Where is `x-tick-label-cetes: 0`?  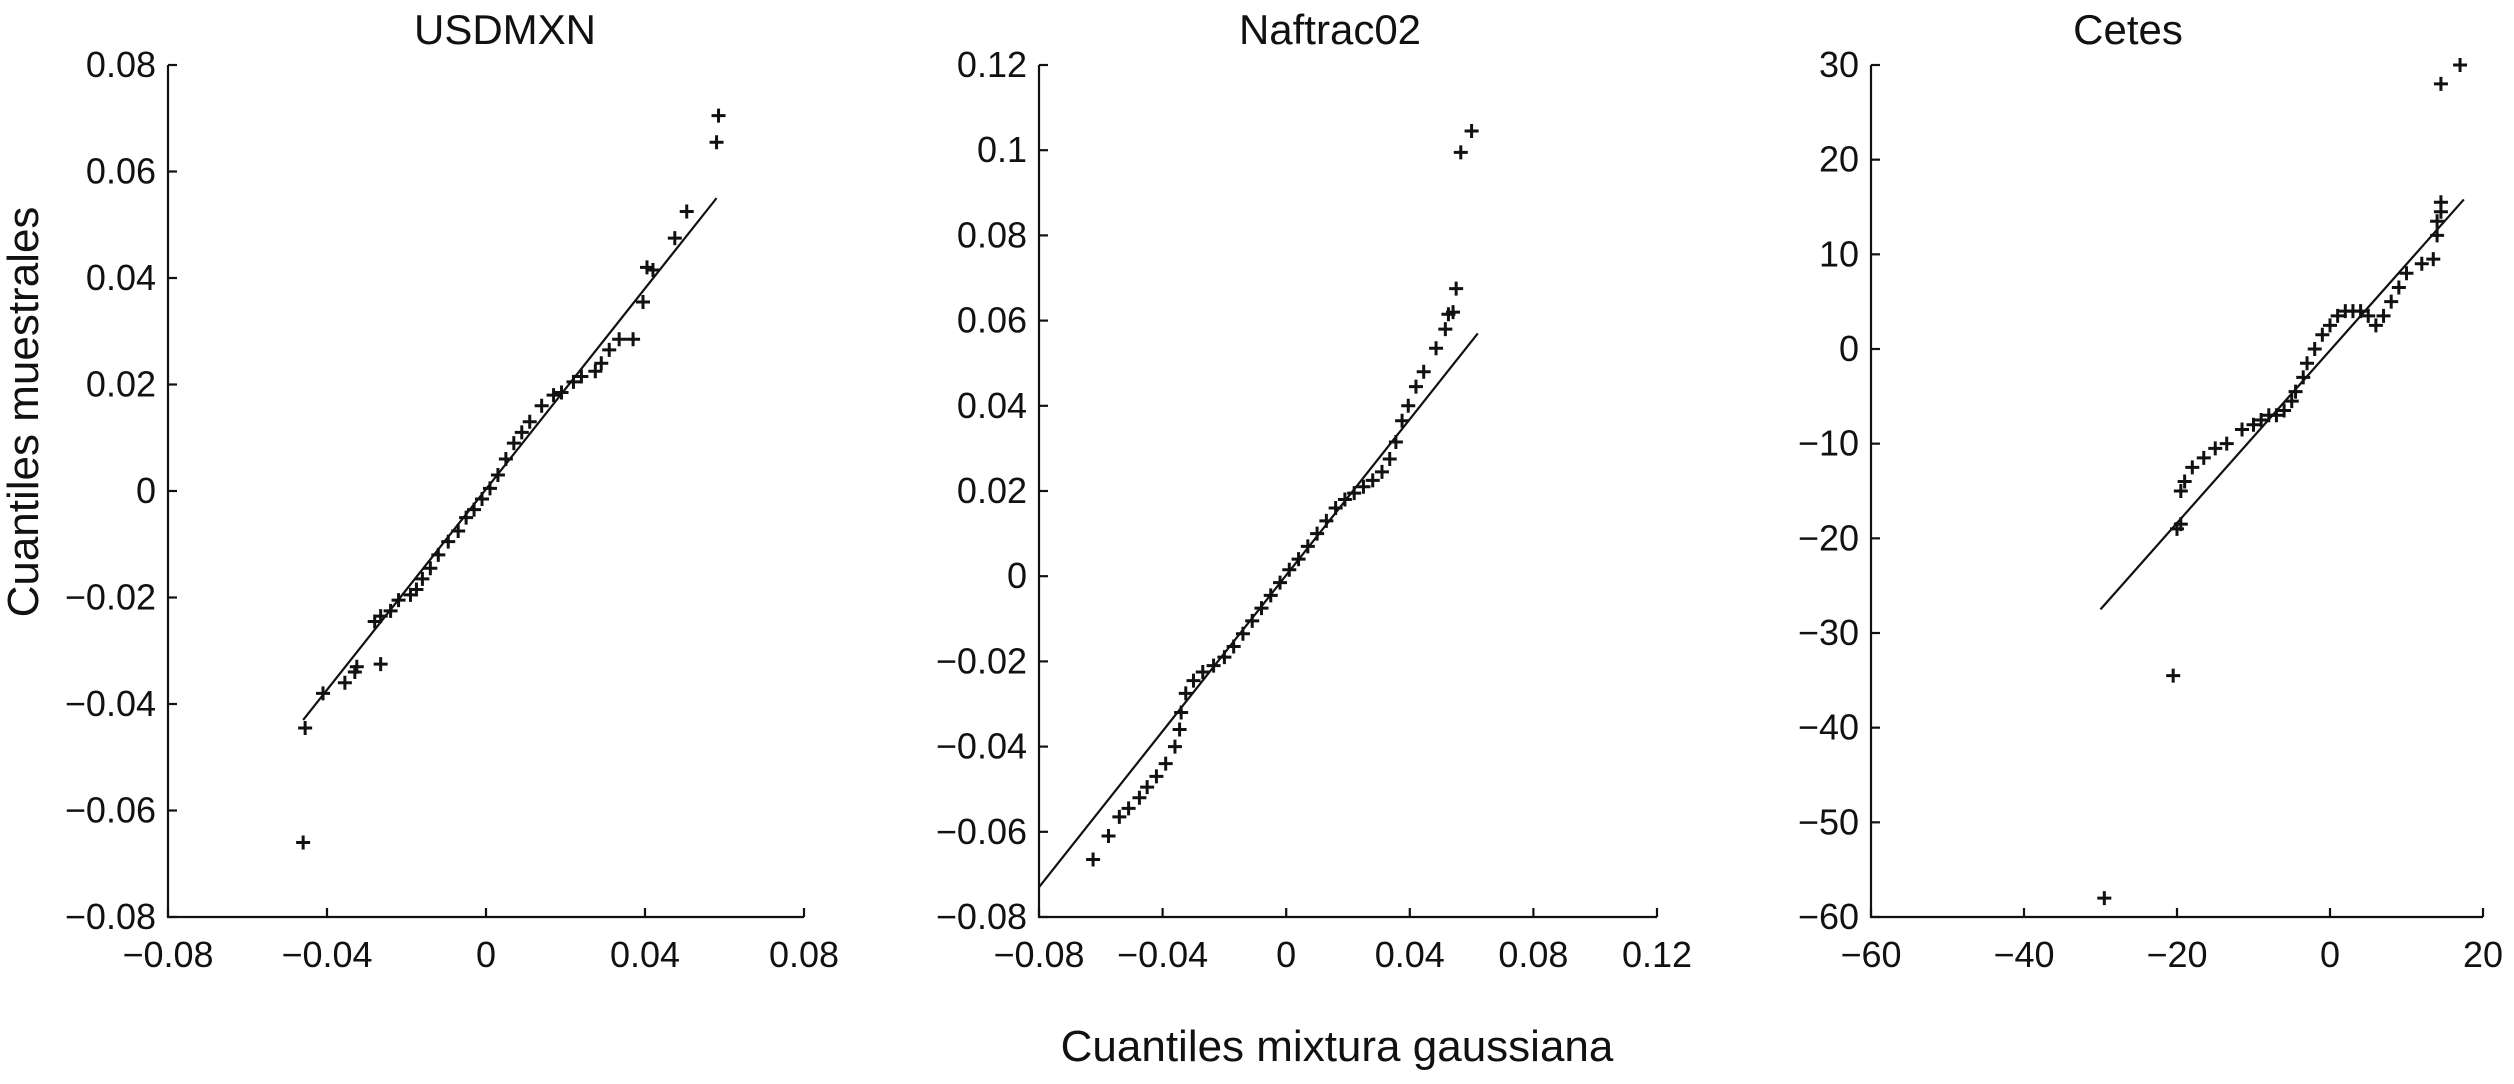
x-tick-label-cetes: 0 is located at coordinates (2330, 954).